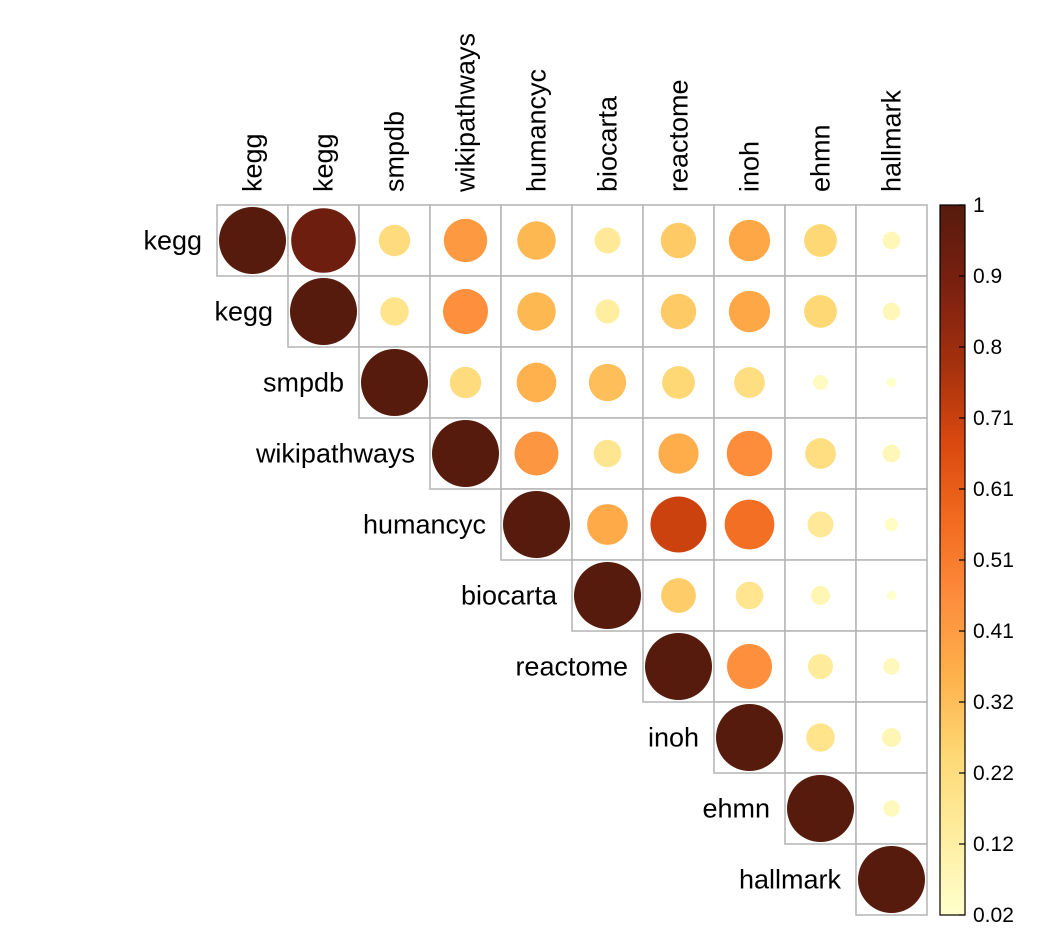 This screenshot has height=936, width=1044. I want to click on row-label: ehmn, so click(736, 809).